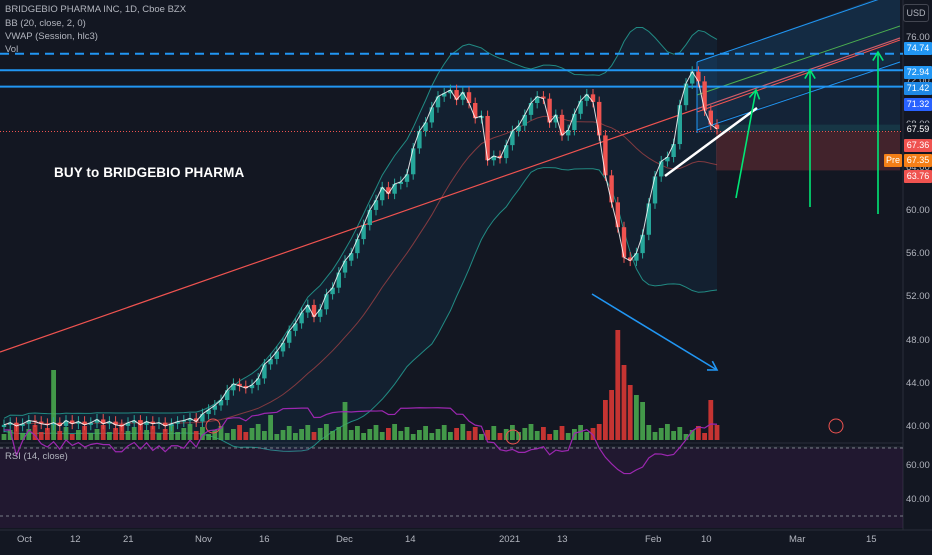 The image size is (932, 555). Describe the element at coordinates (797, 539) in the screenshot. I see `time-tick: Mar` at that location.